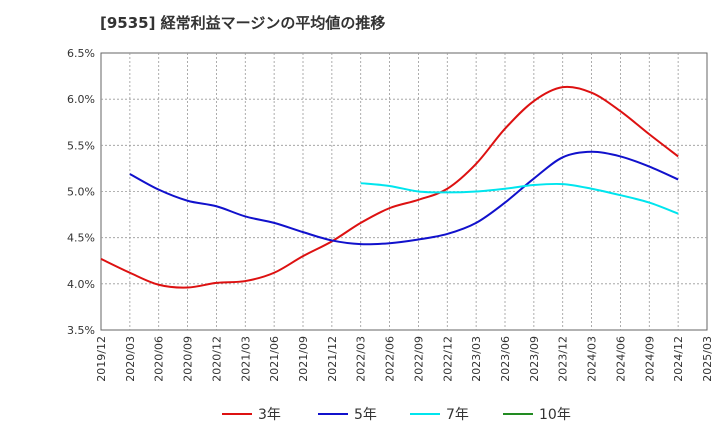  What do you see at coordinates (519, 198) in the screenshot?
I see `series-line-7年` at bounding box center [519, 198].